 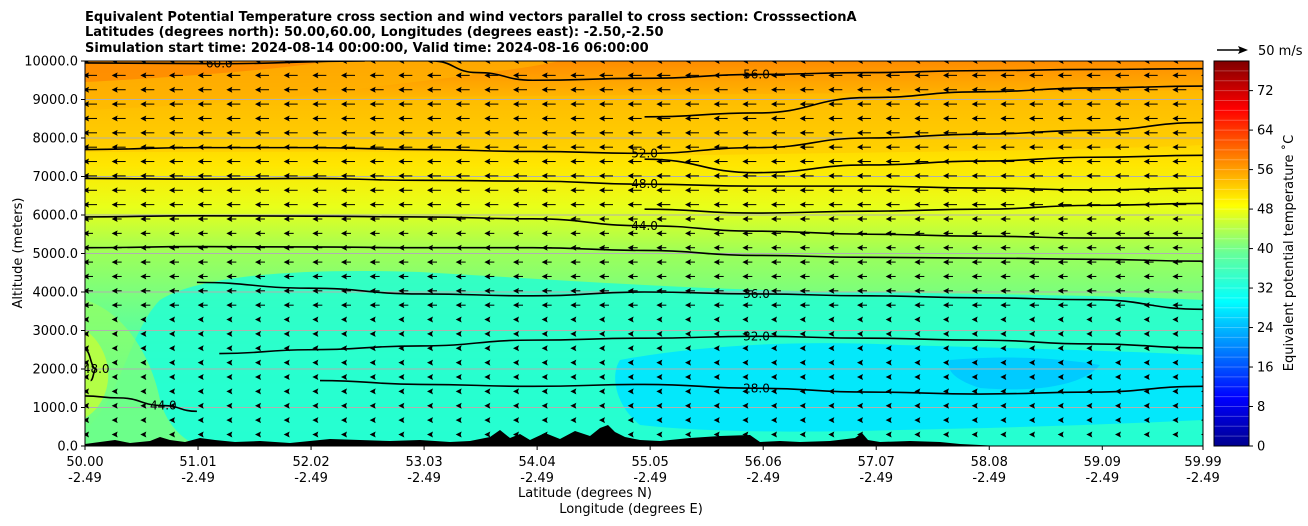 I want to click on x-tick-label-lat: 56.06, so click(x=763, y=462).